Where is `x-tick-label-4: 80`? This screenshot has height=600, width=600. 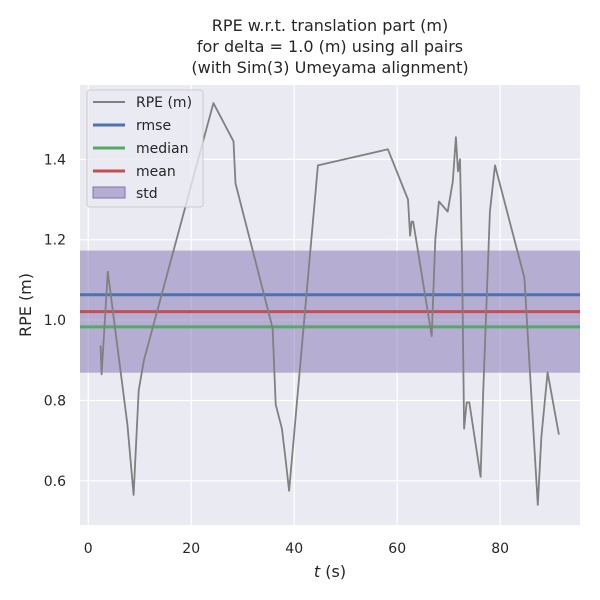
x-tick-label-4: 80 is located at coordinates (500, 549).